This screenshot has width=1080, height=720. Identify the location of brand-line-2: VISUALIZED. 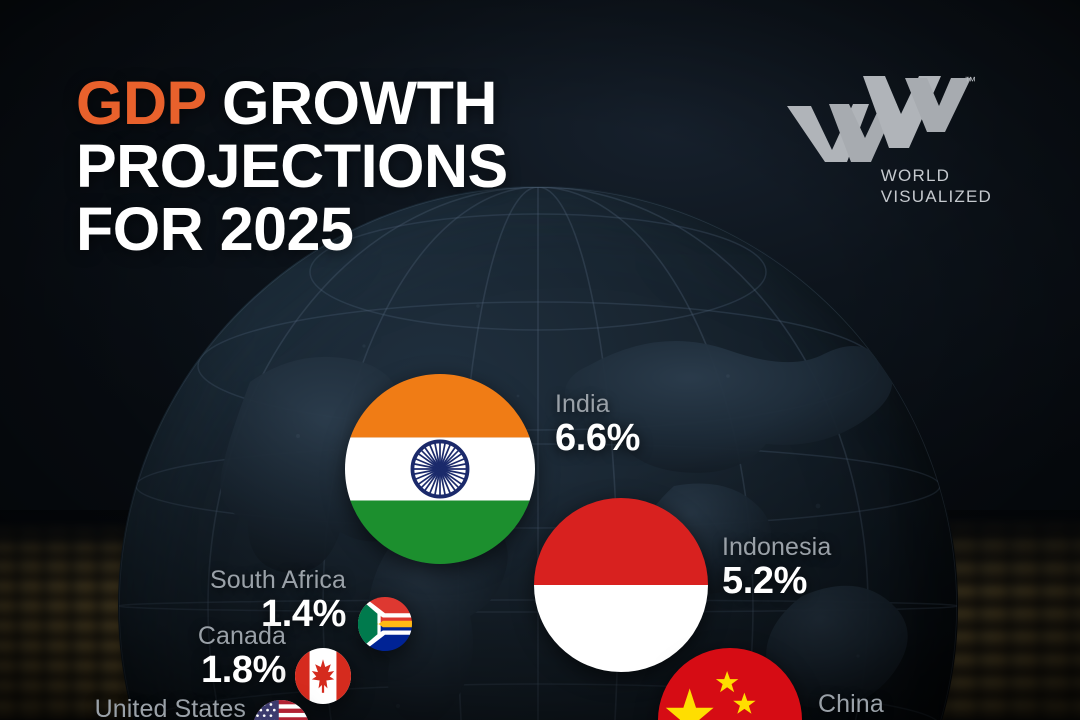
(936, 196).